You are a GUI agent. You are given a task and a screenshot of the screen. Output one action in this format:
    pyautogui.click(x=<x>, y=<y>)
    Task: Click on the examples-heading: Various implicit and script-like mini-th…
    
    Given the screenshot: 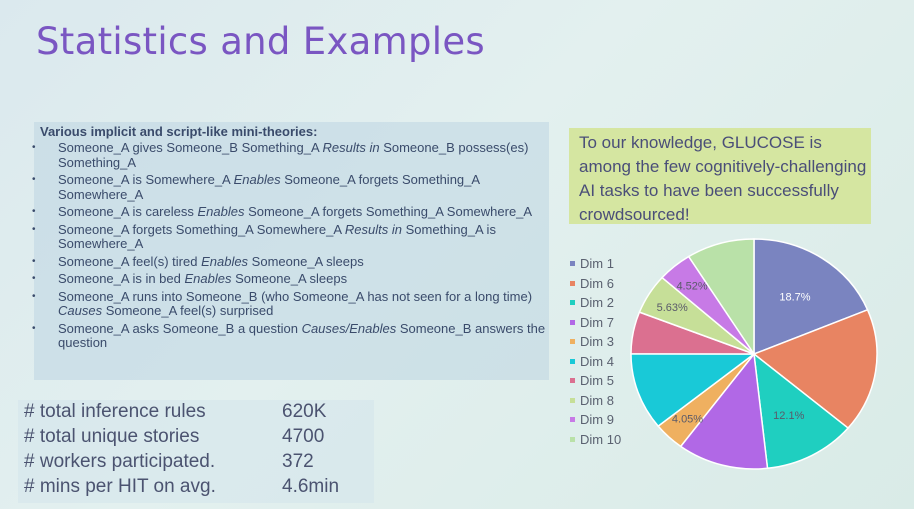 What is the action you would take?
    pyautogui.click(x=179, y=131)
    